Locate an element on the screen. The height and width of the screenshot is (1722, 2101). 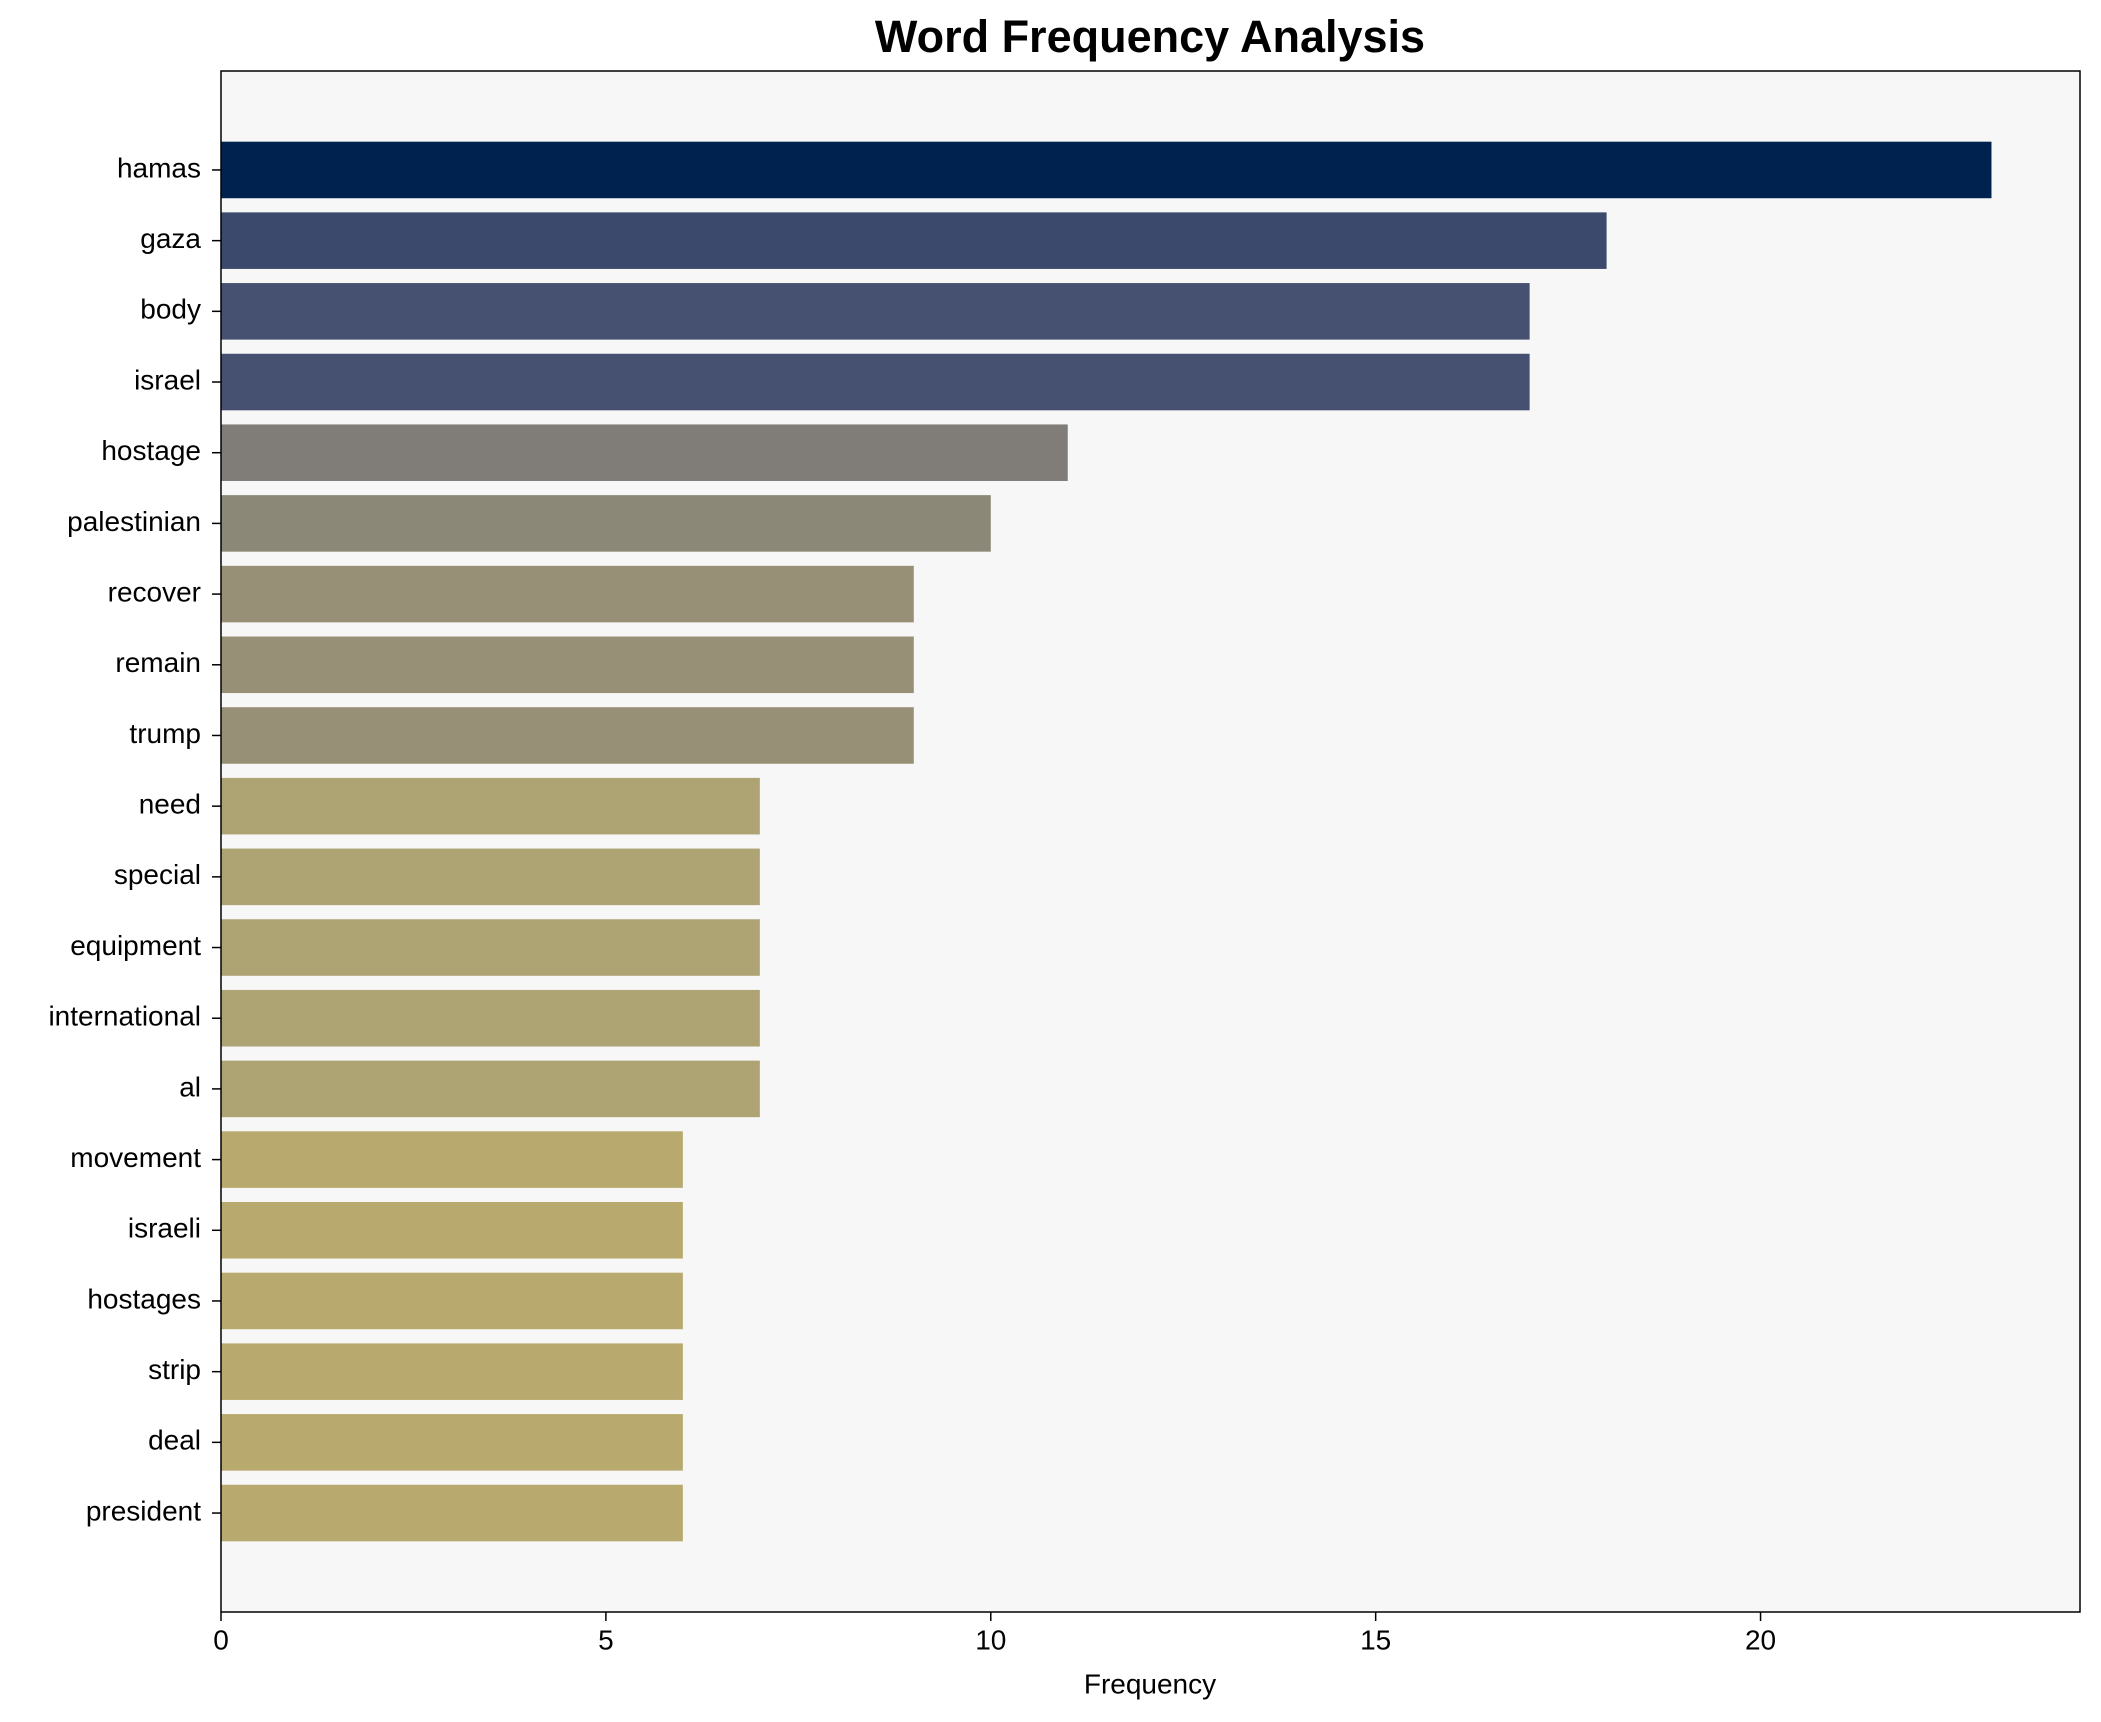
y-tick-label: special is located at coordinates (157, 874).